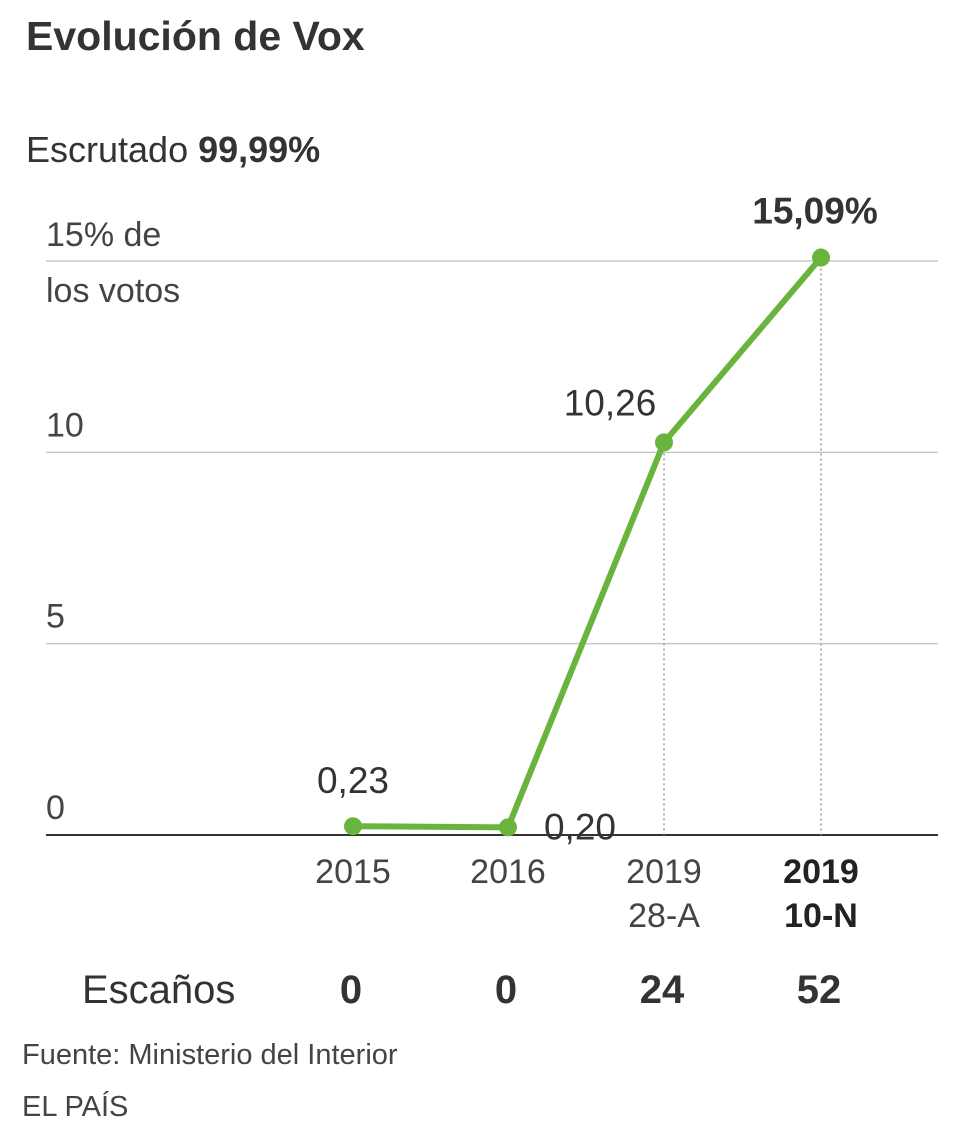 The height and width of the screenshot is (1124, 980). I want to click on source-note: Fuente: Ministerio del Interior, so click(210, 1055).